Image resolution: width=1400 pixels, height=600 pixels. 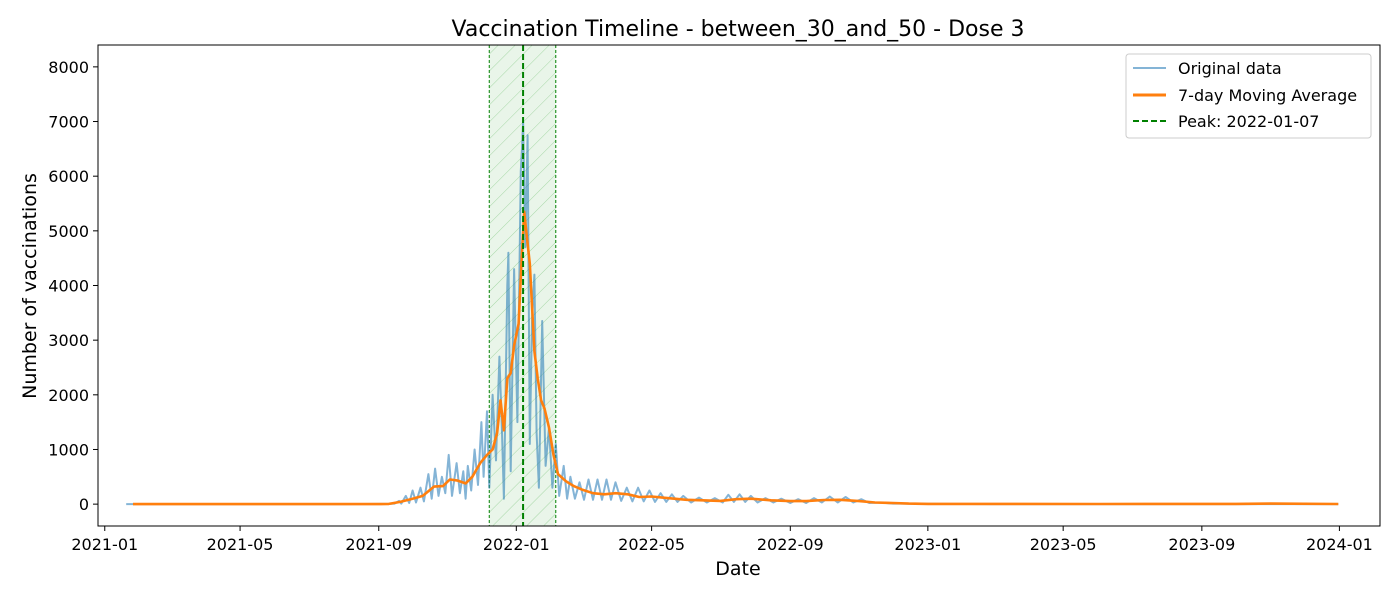 I want to click on y-tick-label: 4000, so click(x=68, y=286).